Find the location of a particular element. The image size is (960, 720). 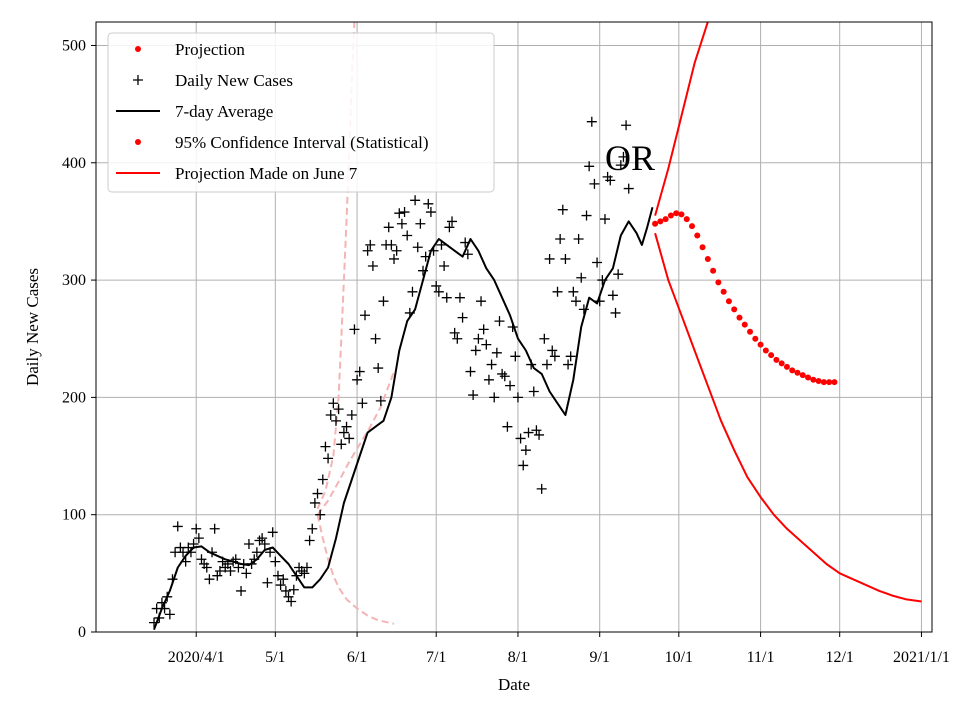

legend-dot-marker is located at coordinates (138, 142).